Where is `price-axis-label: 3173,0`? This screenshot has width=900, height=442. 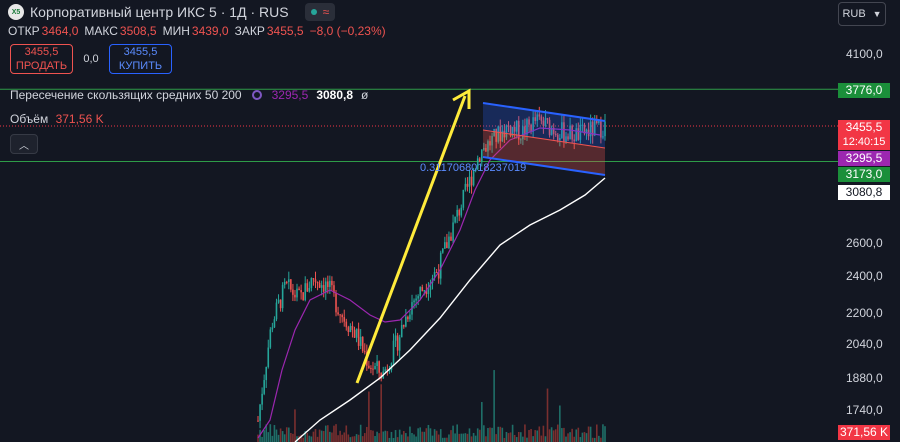
price-axis-label: 3173,0 is located at coordinates (864, 174).